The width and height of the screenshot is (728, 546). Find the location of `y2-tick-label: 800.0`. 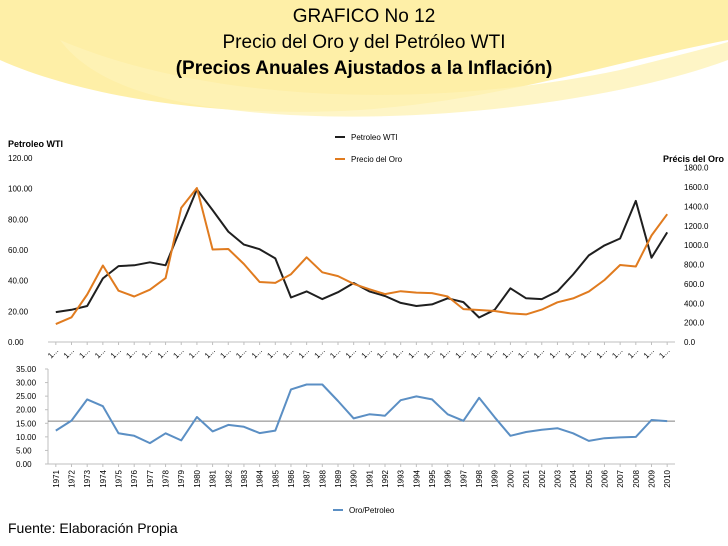

y2-tick-label: 800.0 is located at coordinates (694, 265).